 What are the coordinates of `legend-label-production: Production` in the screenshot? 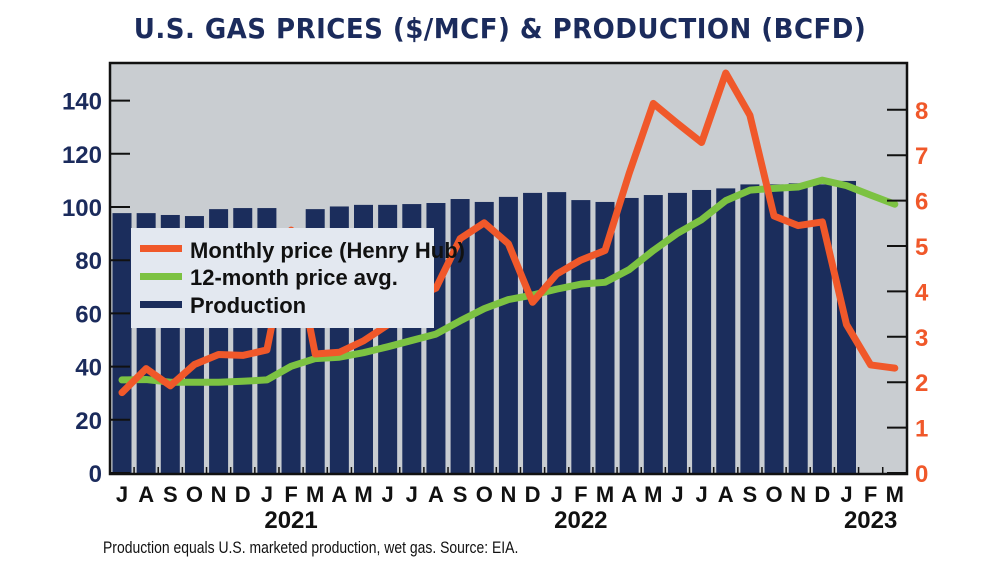 It's located at (248, 305).